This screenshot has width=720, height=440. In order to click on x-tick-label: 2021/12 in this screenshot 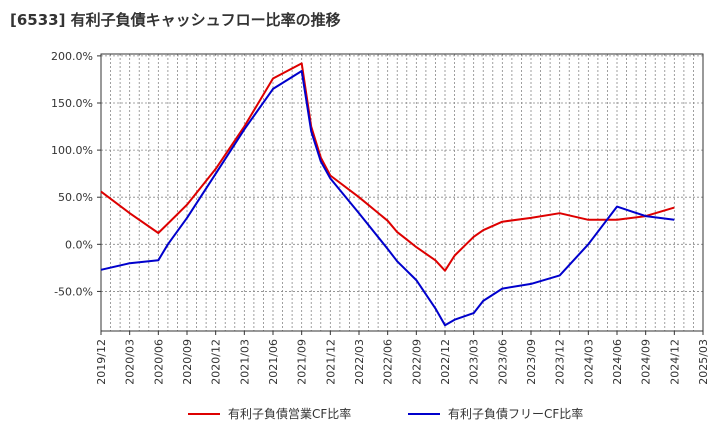, I will do `click(330, 362)`.